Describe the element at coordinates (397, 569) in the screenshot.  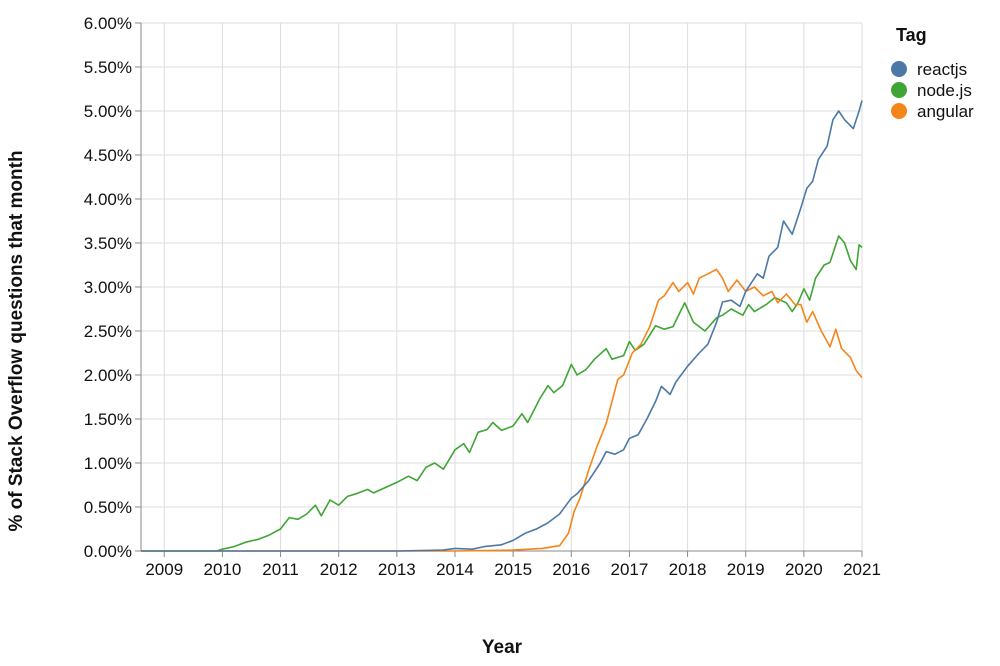
I see `x-tick-label: 2013` at that location.